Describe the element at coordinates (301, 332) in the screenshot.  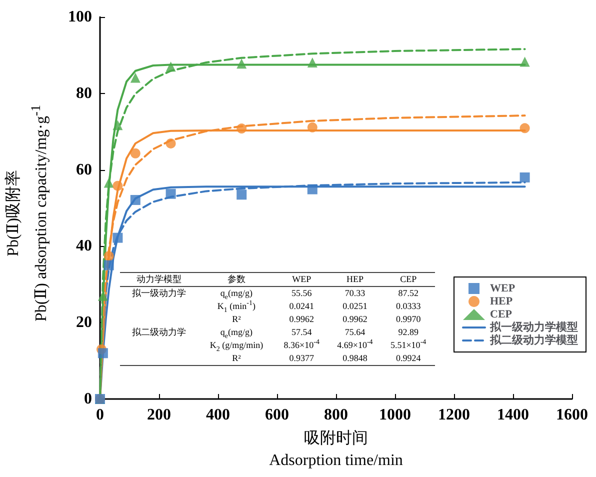
I see `annotation: 57.54` at that location.